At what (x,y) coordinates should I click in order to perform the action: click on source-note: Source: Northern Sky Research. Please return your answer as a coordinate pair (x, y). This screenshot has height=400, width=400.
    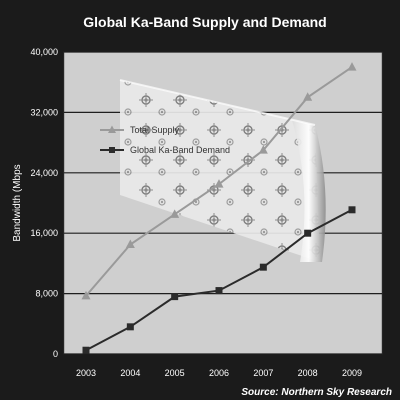
    Looking at the image, I should click on (316, 392).